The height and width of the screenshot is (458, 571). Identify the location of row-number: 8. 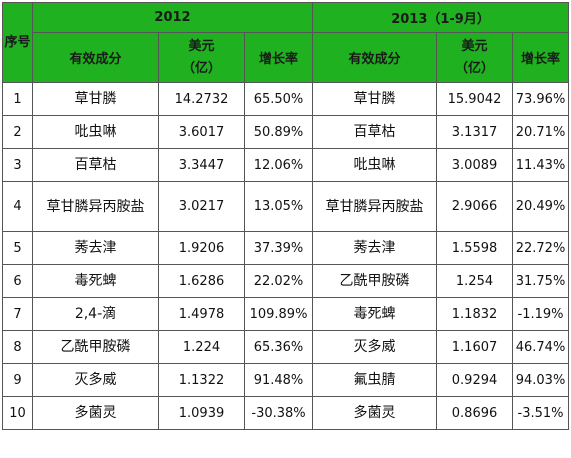
(17, 347).